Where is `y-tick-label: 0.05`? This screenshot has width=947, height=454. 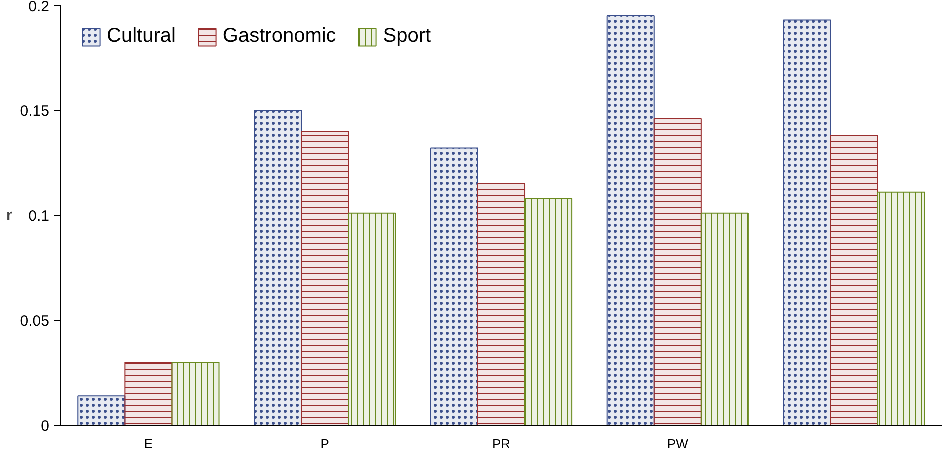 y-tick-label: 0.05 is located at coordinates (35, 321).